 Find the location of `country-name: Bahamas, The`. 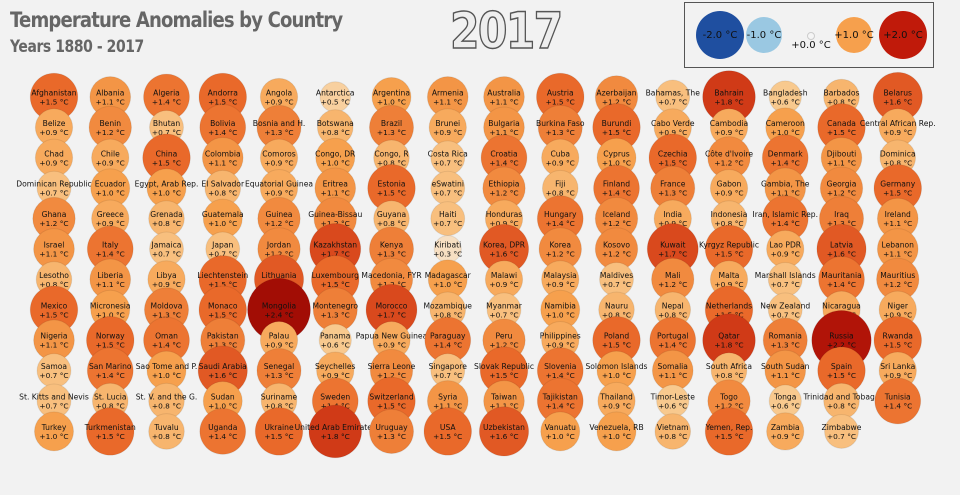

country-name: Bahamas, The is located at coordinates (673, 93).